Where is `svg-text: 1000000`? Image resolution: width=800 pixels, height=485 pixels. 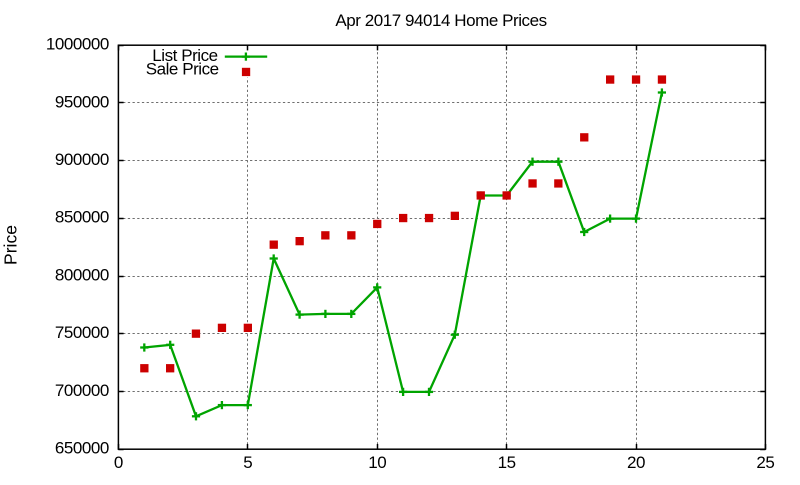 svg-text: 1000000 is located at coordinates (77, 44).